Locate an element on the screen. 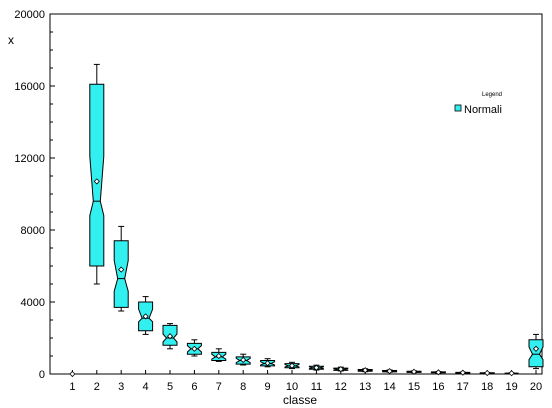 Image resolution: width=552 pixels, height=408 pixels. x-tick-label: 12 is located at coordinates (341, 387).